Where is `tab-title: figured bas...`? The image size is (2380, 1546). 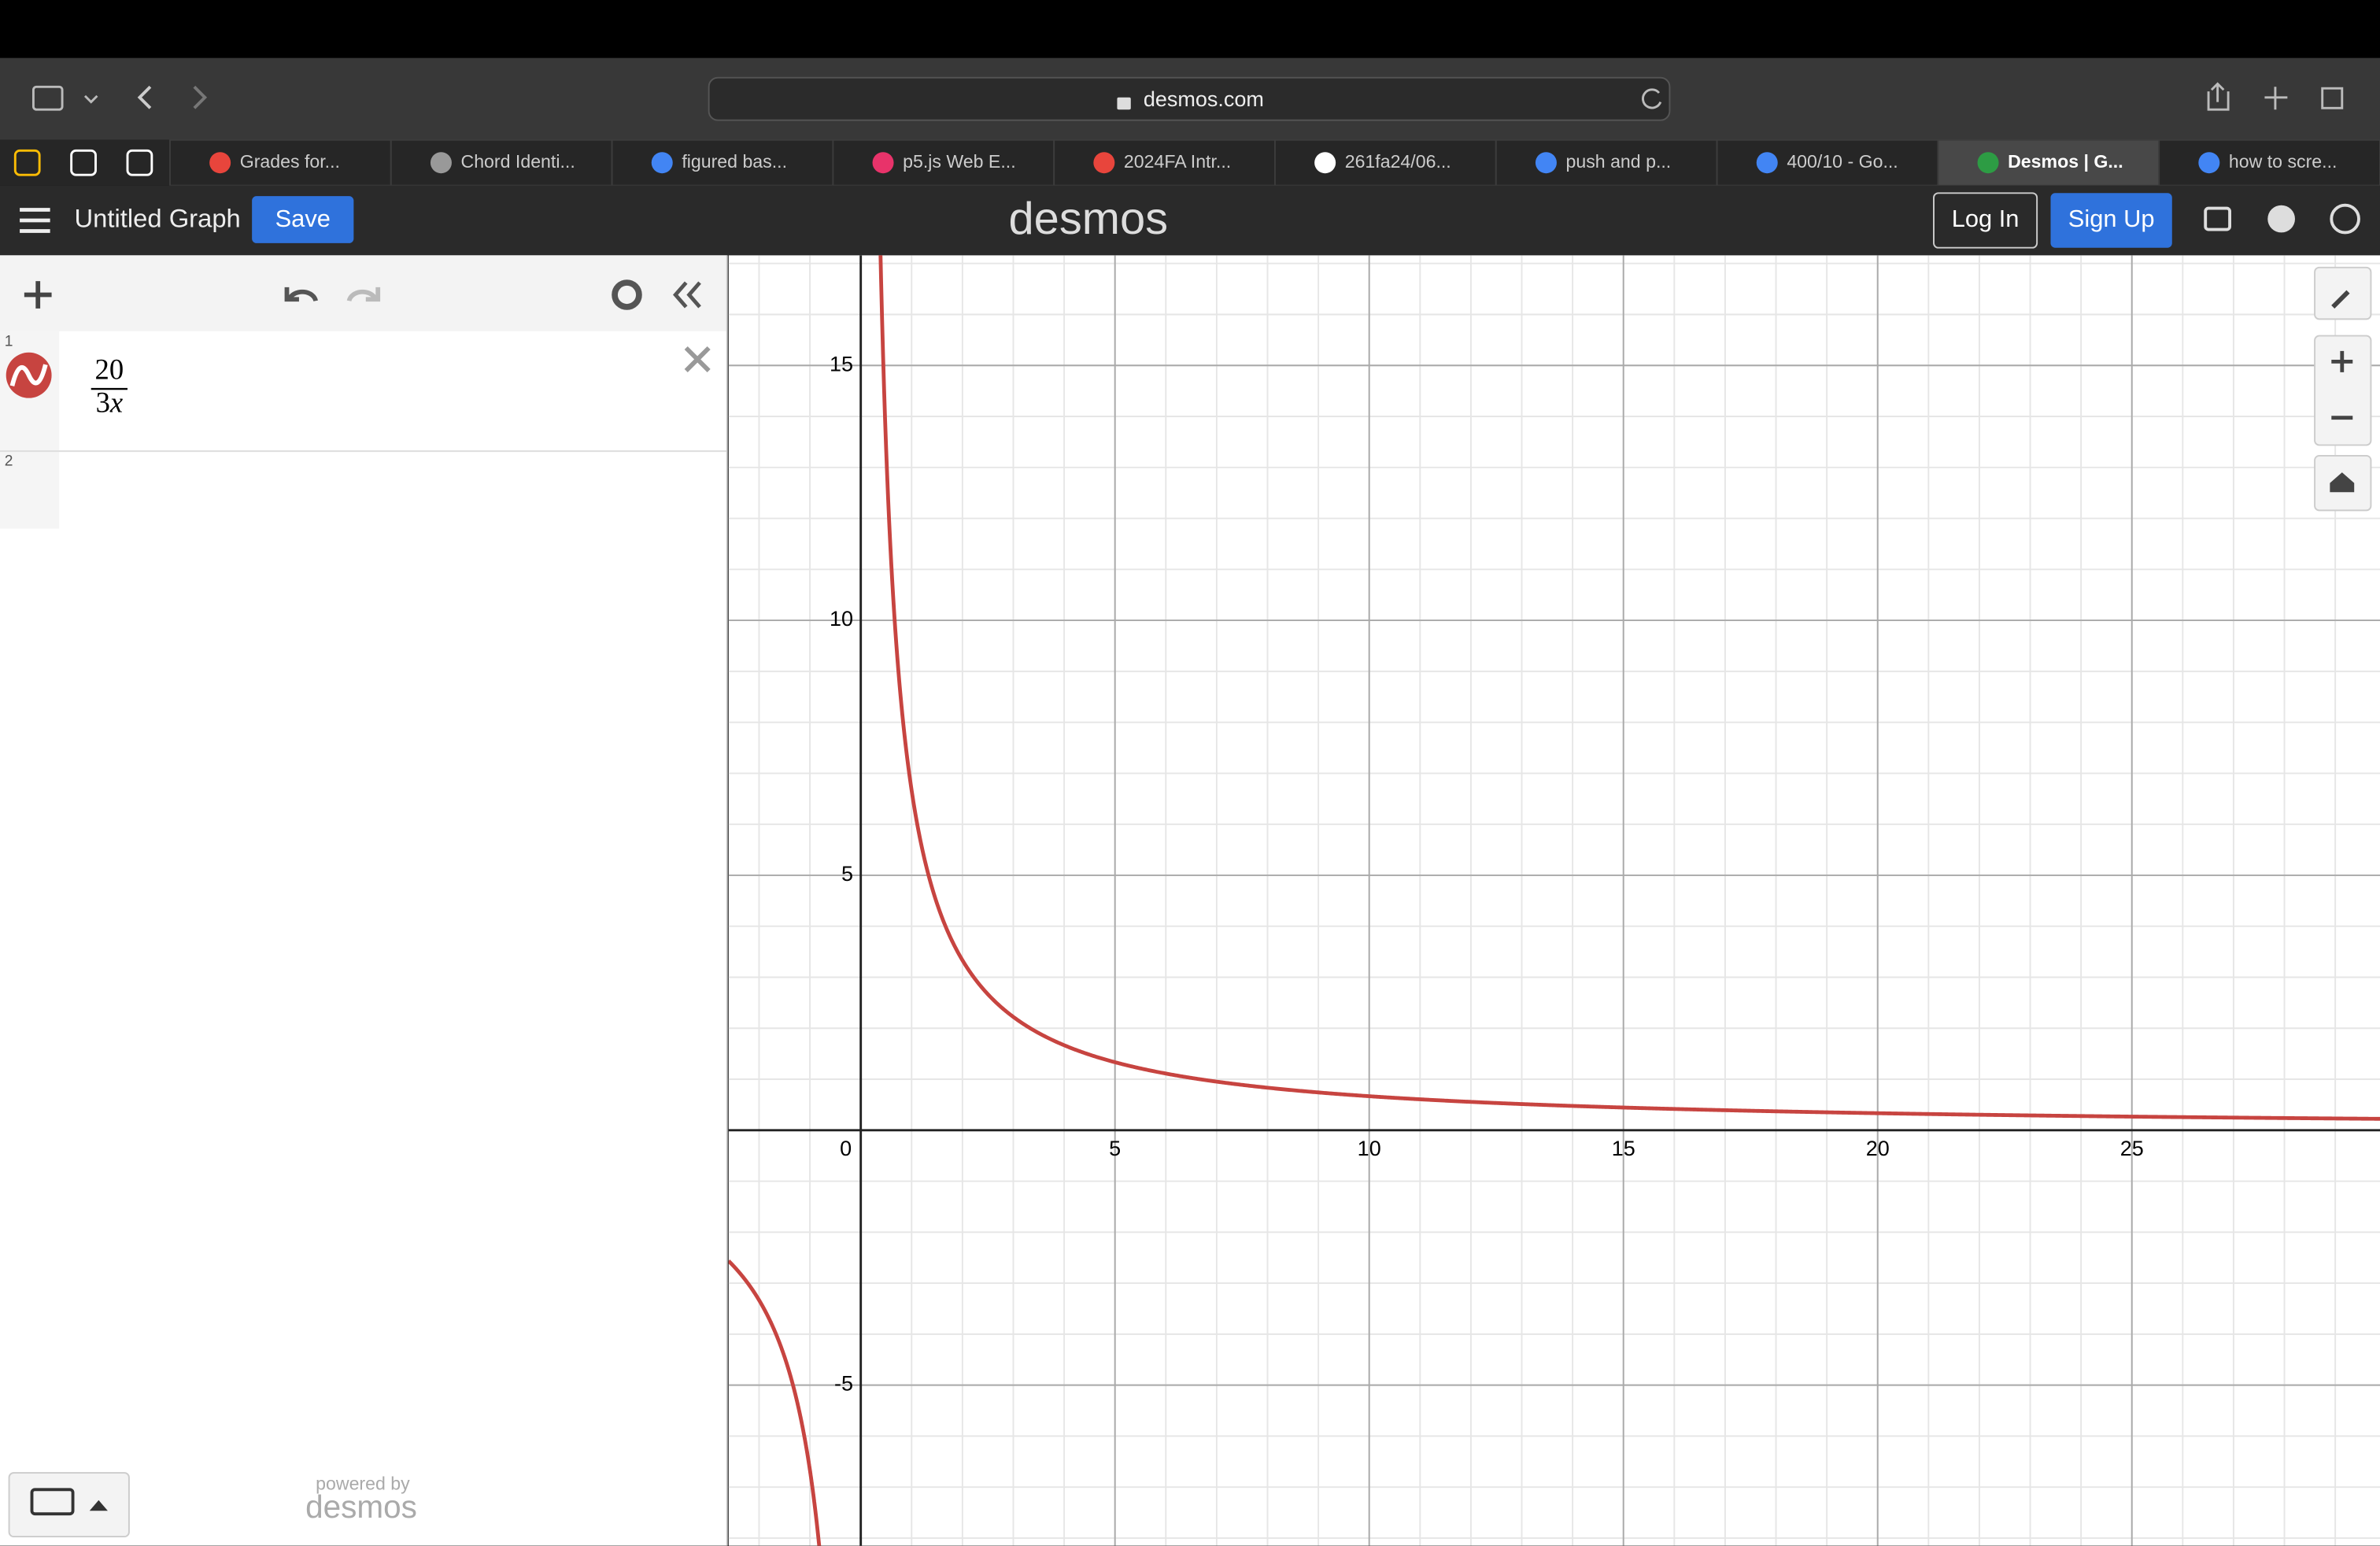 tab-title: figured bas... is located at coordinates (734, 161).